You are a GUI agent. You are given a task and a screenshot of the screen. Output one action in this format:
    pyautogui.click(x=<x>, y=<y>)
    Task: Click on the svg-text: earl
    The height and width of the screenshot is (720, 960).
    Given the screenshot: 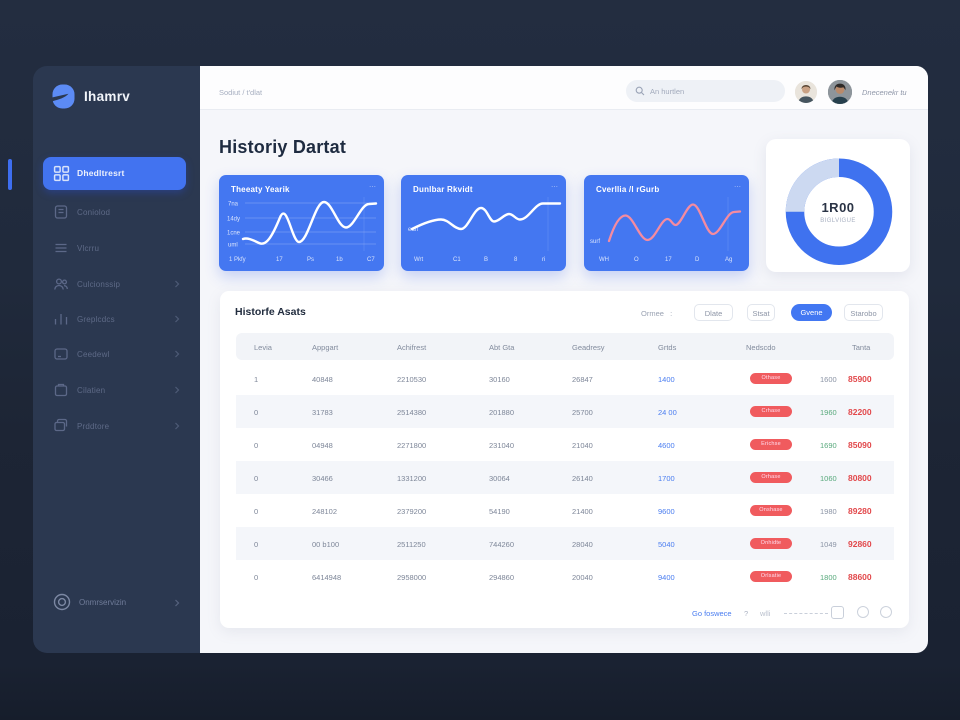 What is the action you would take?
    pyautogui.click(x=413, y=230)
    